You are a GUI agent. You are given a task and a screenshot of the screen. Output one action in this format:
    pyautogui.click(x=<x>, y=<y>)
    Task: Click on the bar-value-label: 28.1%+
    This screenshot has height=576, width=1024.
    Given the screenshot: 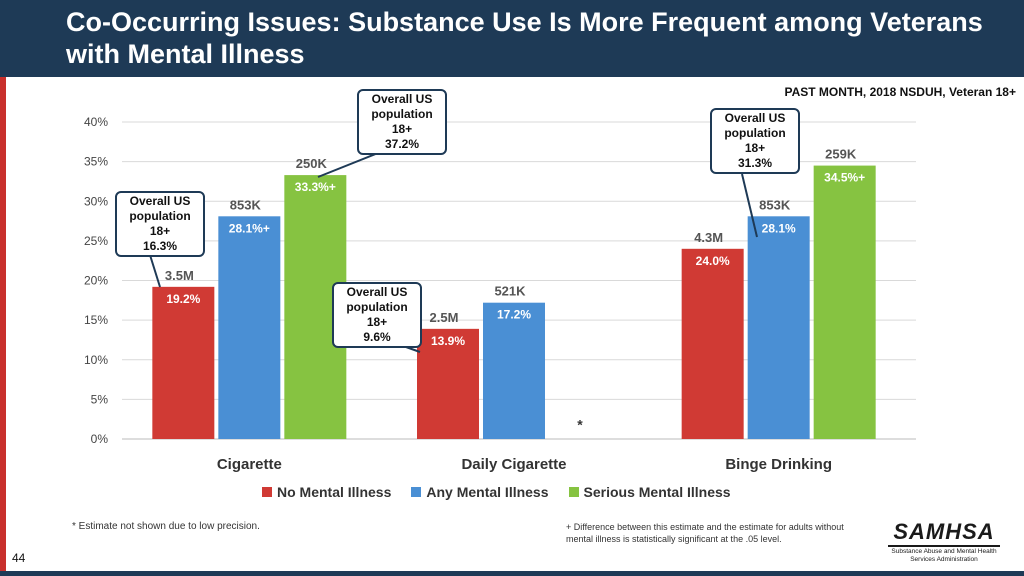 What is the action you would take?
    pyautogui.click(x=249, y=228)
    